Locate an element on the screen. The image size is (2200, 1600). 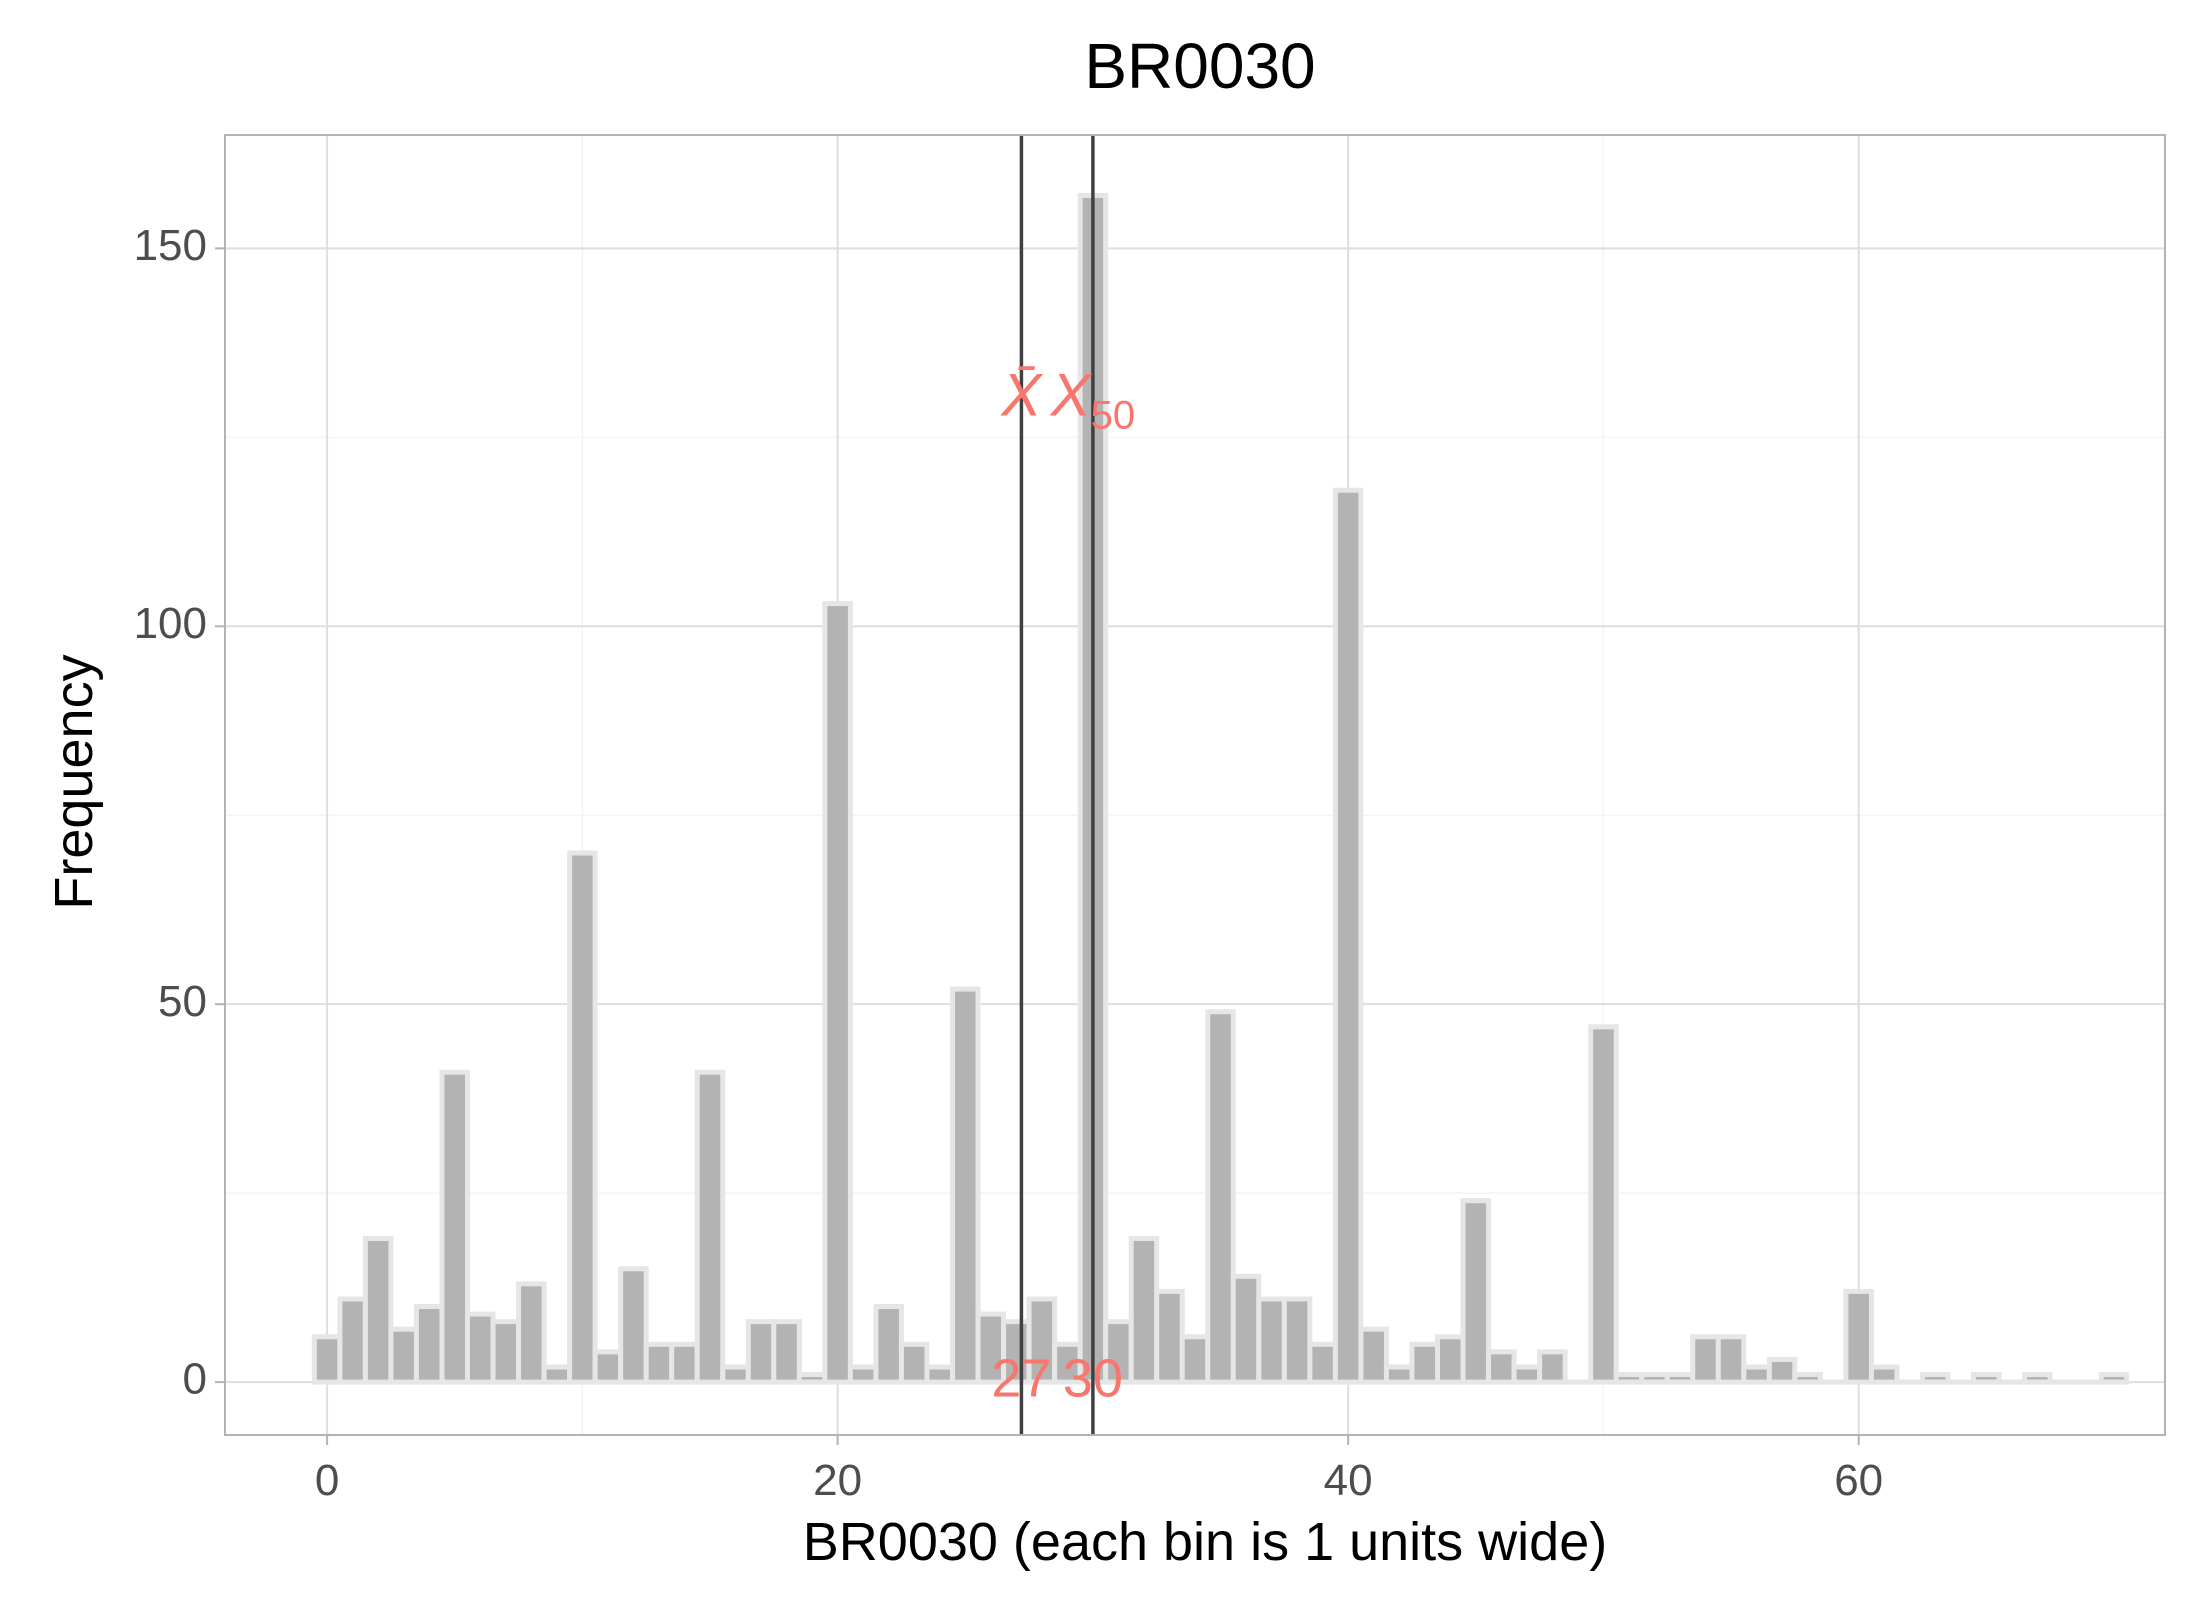
x-tick-label: 0 is located at coordinates (327, 1480).